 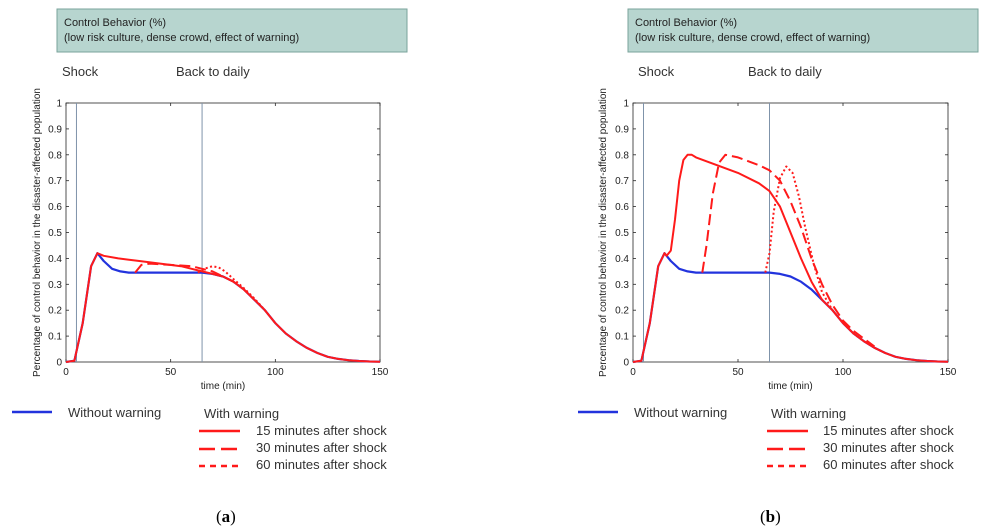 What do you see at coordinates (321, 447) in the screenshot?
I see `panel-a-legend-30min-label: 30 minutes after shock` at bounding box center [321, 447].